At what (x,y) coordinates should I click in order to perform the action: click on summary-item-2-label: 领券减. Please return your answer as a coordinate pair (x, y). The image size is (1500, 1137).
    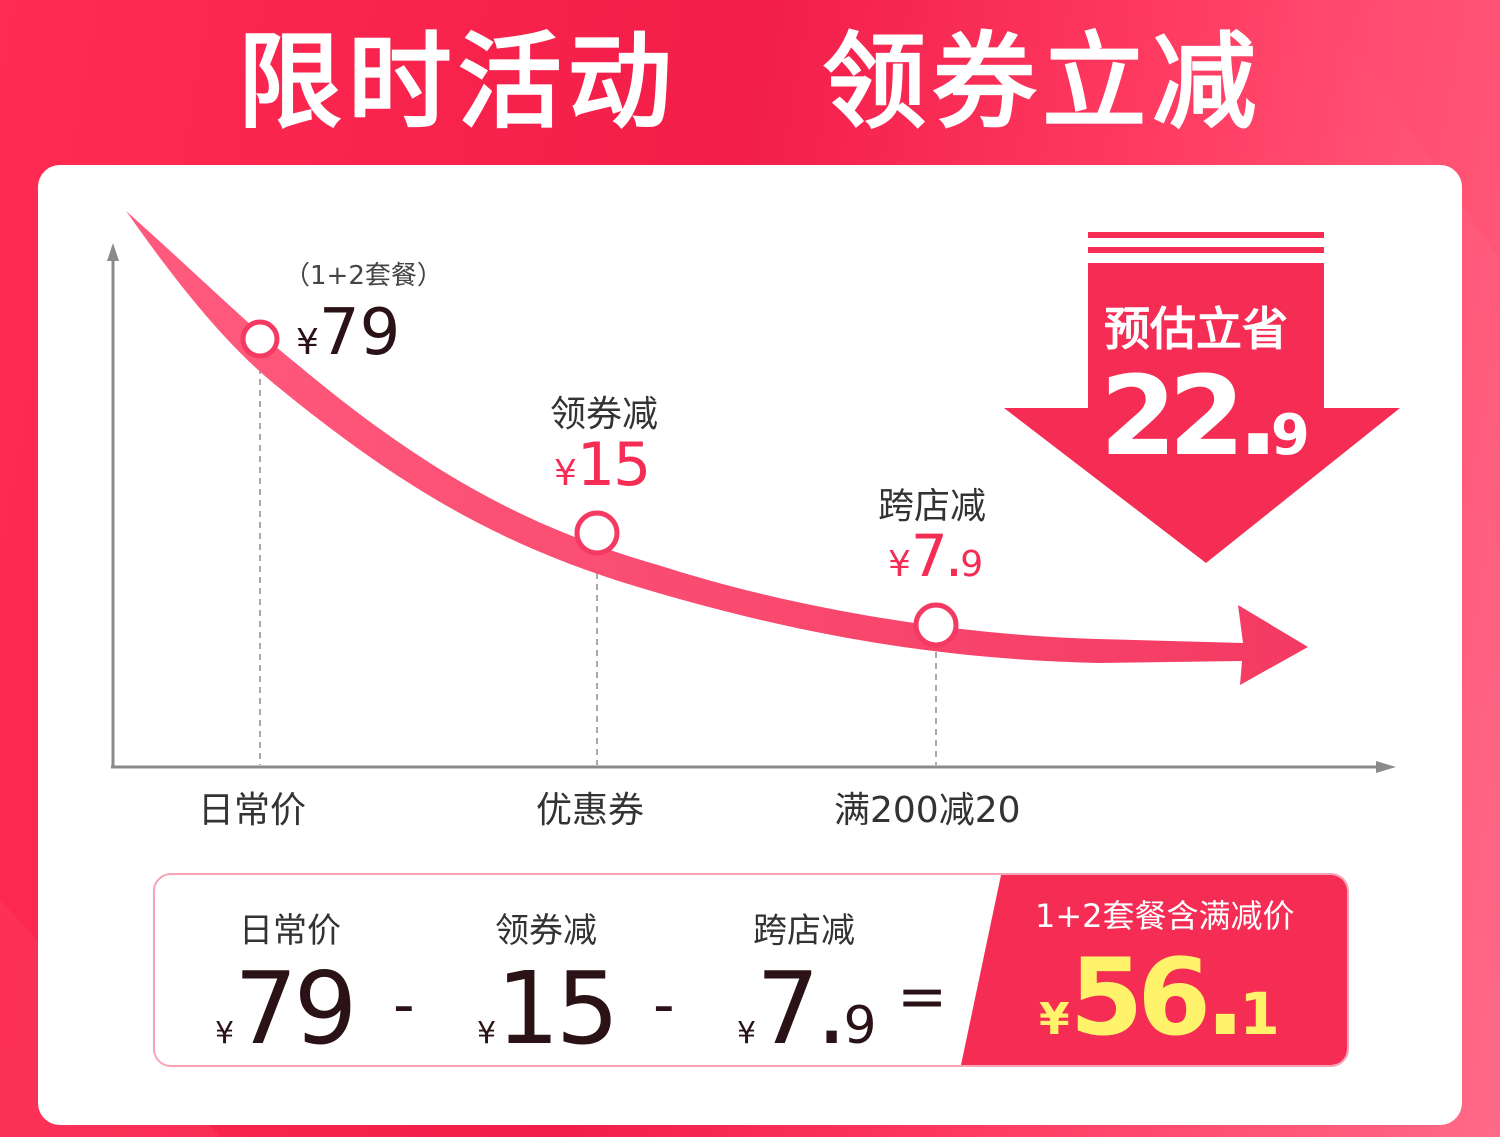
    Looking at the image, I should click on (546, 931).